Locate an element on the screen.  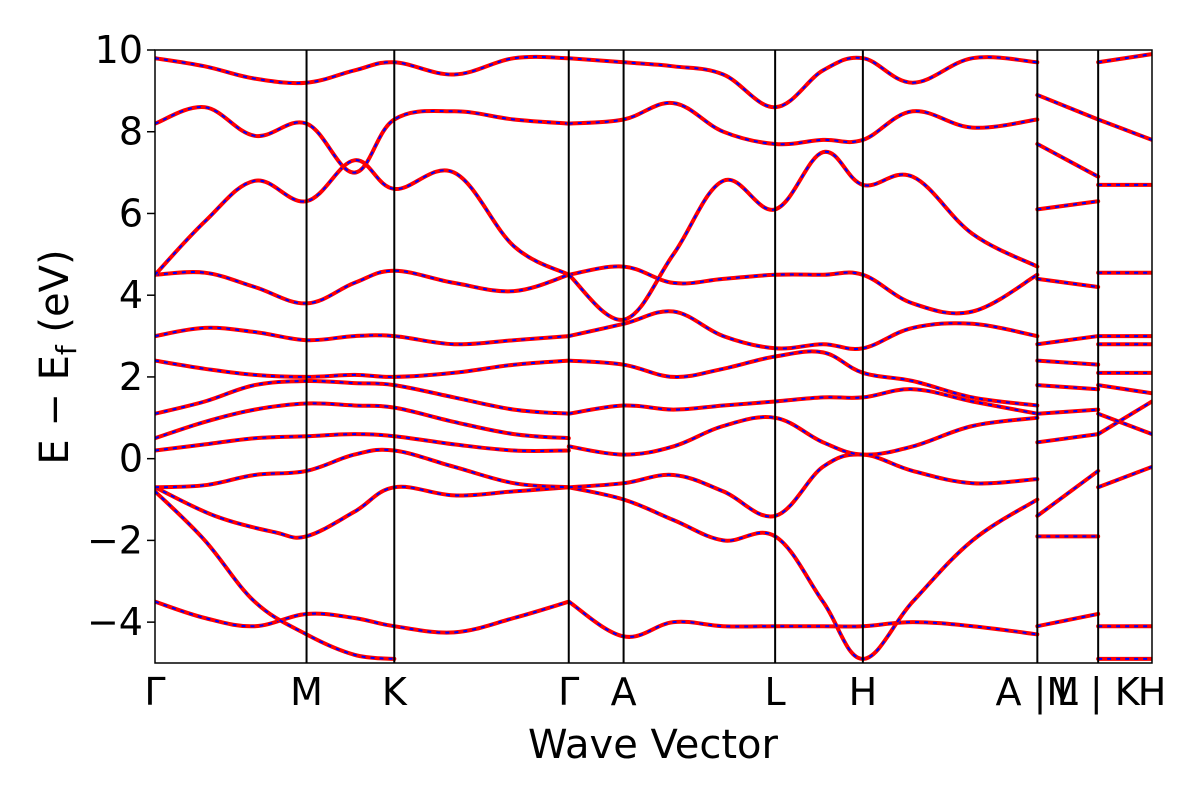
y-tick-label-7: 10 is located at coordinates (119, 50).